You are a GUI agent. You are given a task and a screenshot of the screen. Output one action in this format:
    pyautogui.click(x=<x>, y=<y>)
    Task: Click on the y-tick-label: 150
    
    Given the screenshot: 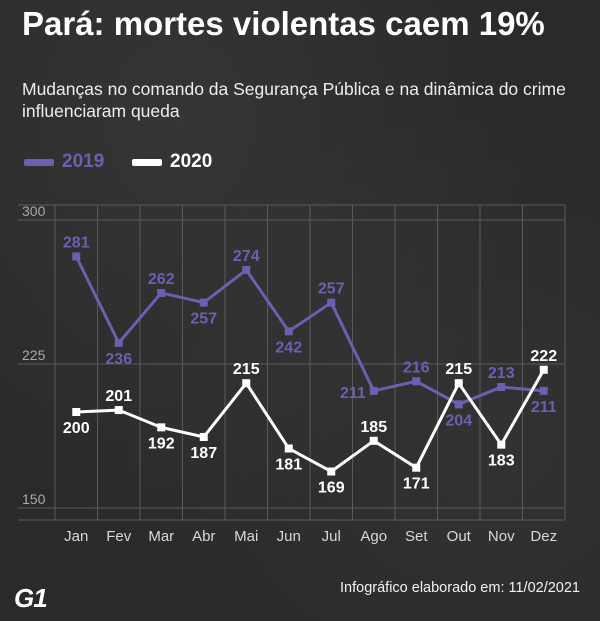 What is the action you would take?
    pyautogui.click(x=34, y=499)
    